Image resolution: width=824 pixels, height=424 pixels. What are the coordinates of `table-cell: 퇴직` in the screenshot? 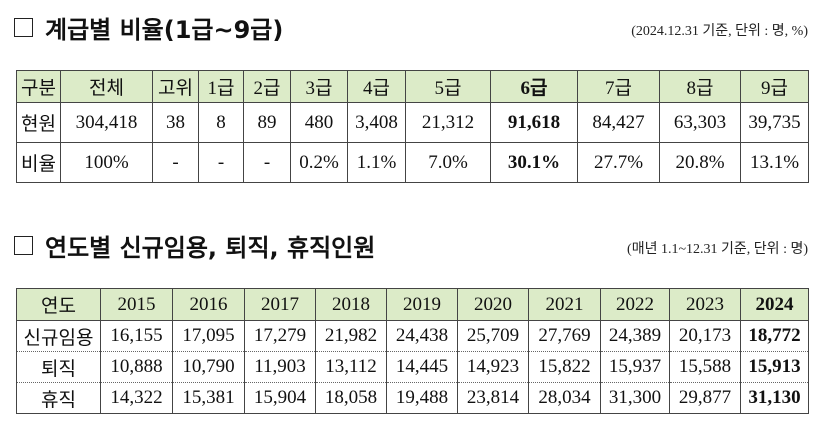 It's located at (58, 367).